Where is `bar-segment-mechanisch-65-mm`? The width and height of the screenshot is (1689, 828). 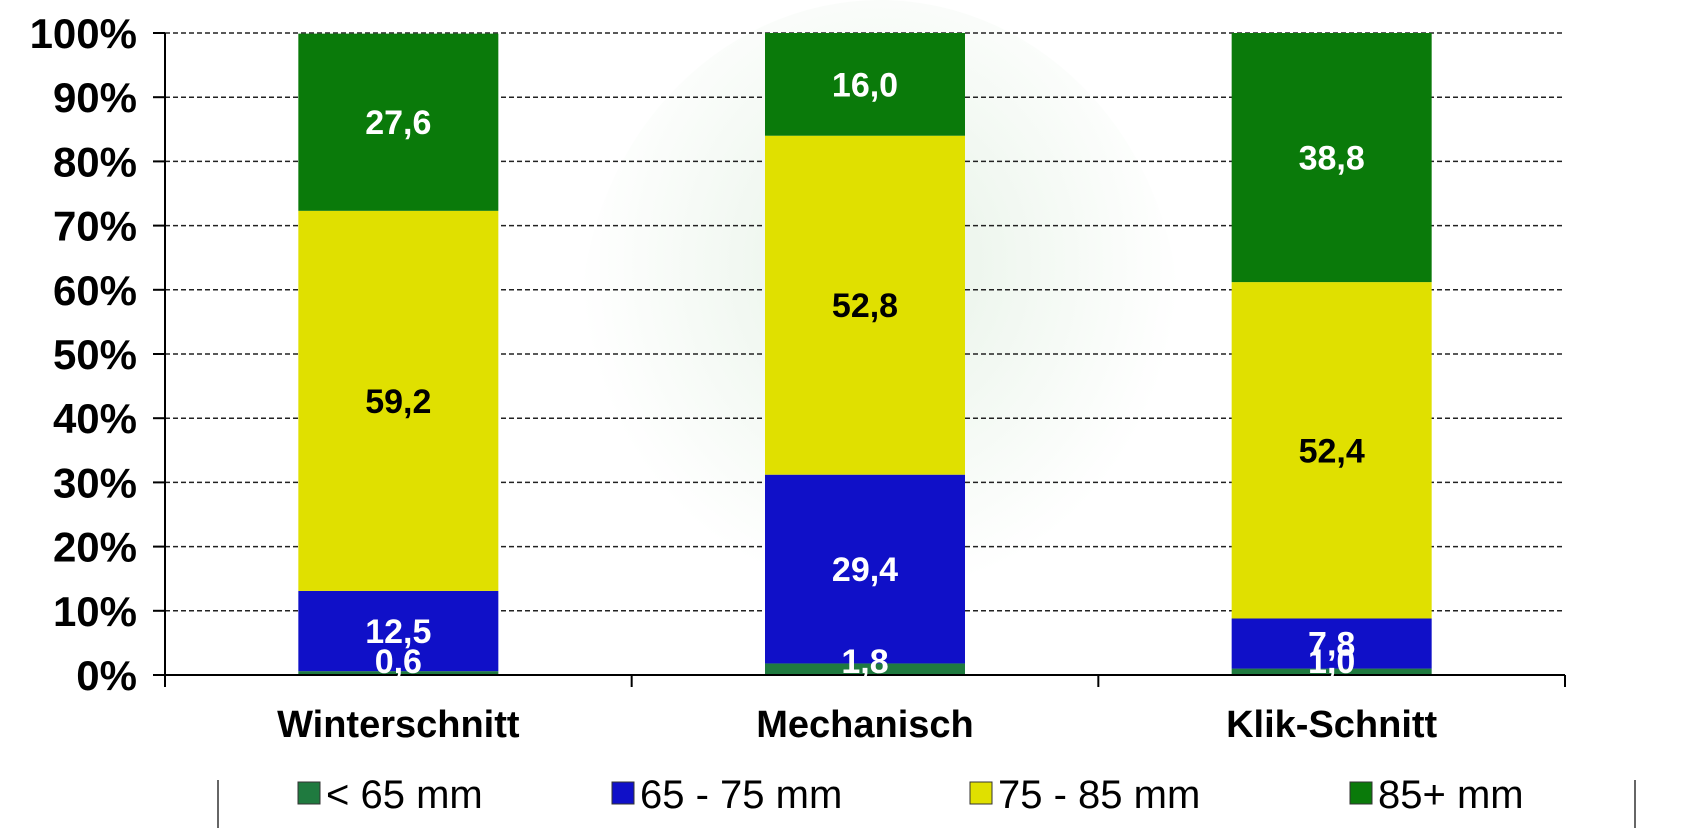
bar-segment-mechanisch-65-mm is located at coordinates (865, 669).